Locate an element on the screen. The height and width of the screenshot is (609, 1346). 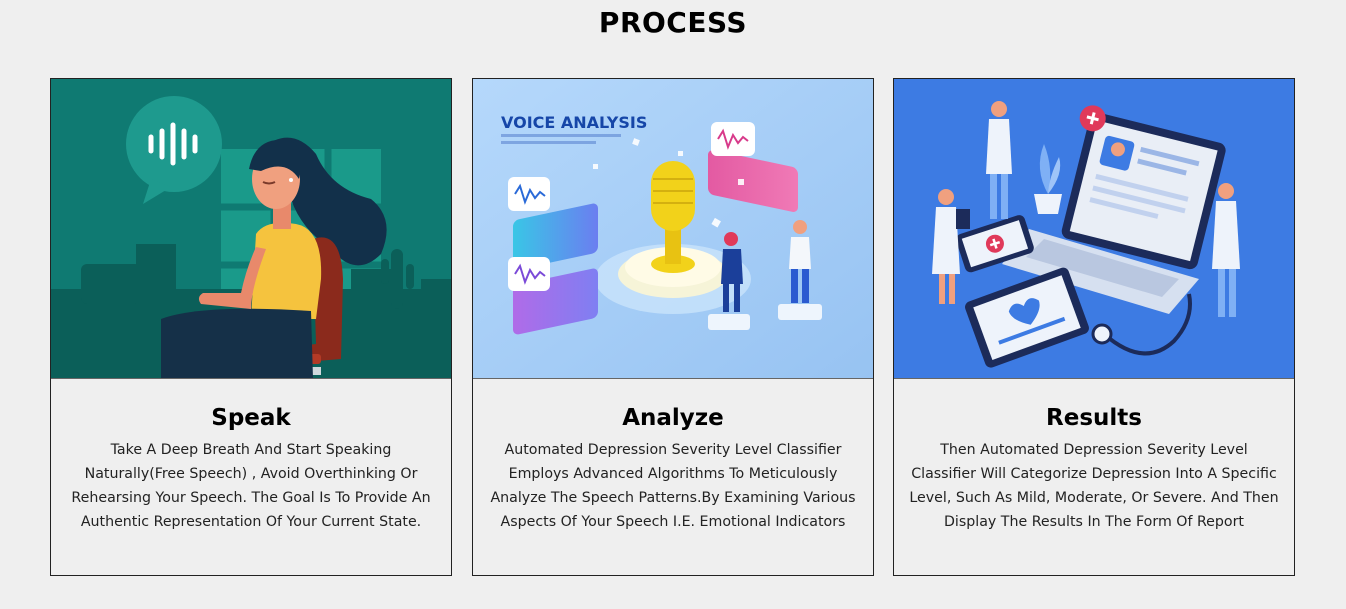
page-title: PROCESS is located at coordinates (673, 22).